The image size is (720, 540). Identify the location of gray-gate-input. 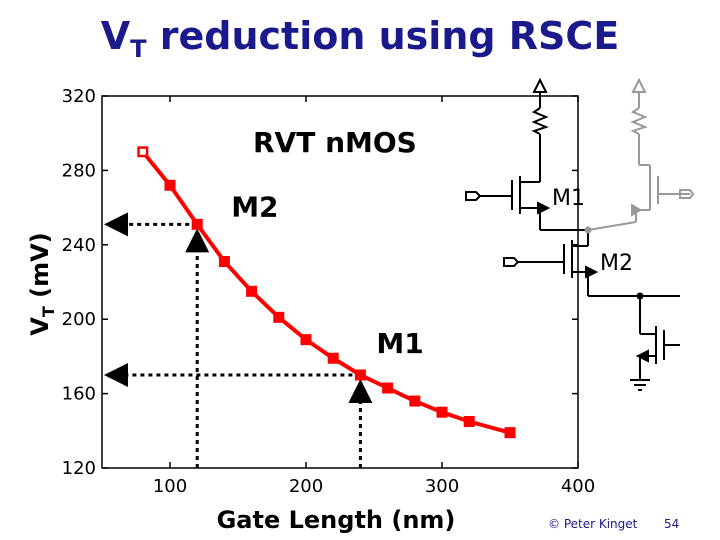
(687, 194).